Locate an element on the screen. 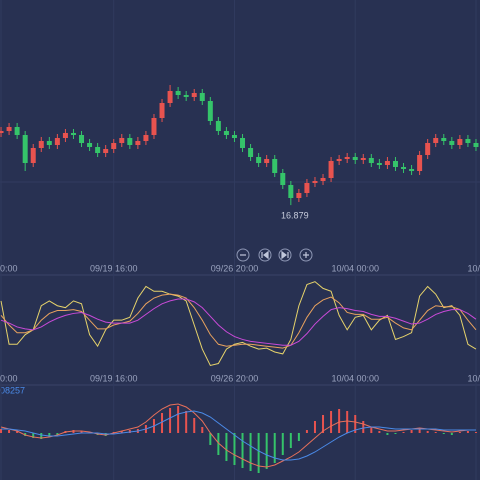 Image resolution: width=480 pixels, height=480 pixels. scroll-left-button is located at coordinates (265, 255).